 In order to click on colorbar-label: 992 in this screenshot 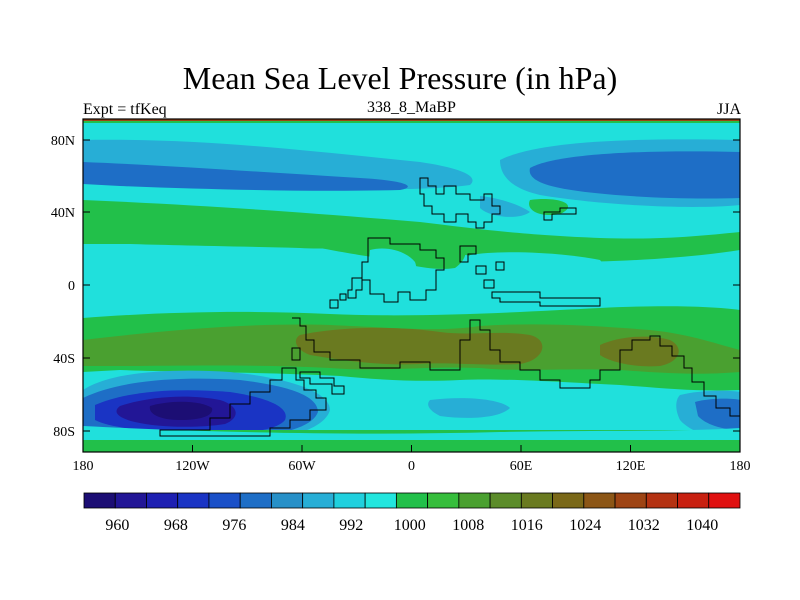, I will do `click(351, 525)`.